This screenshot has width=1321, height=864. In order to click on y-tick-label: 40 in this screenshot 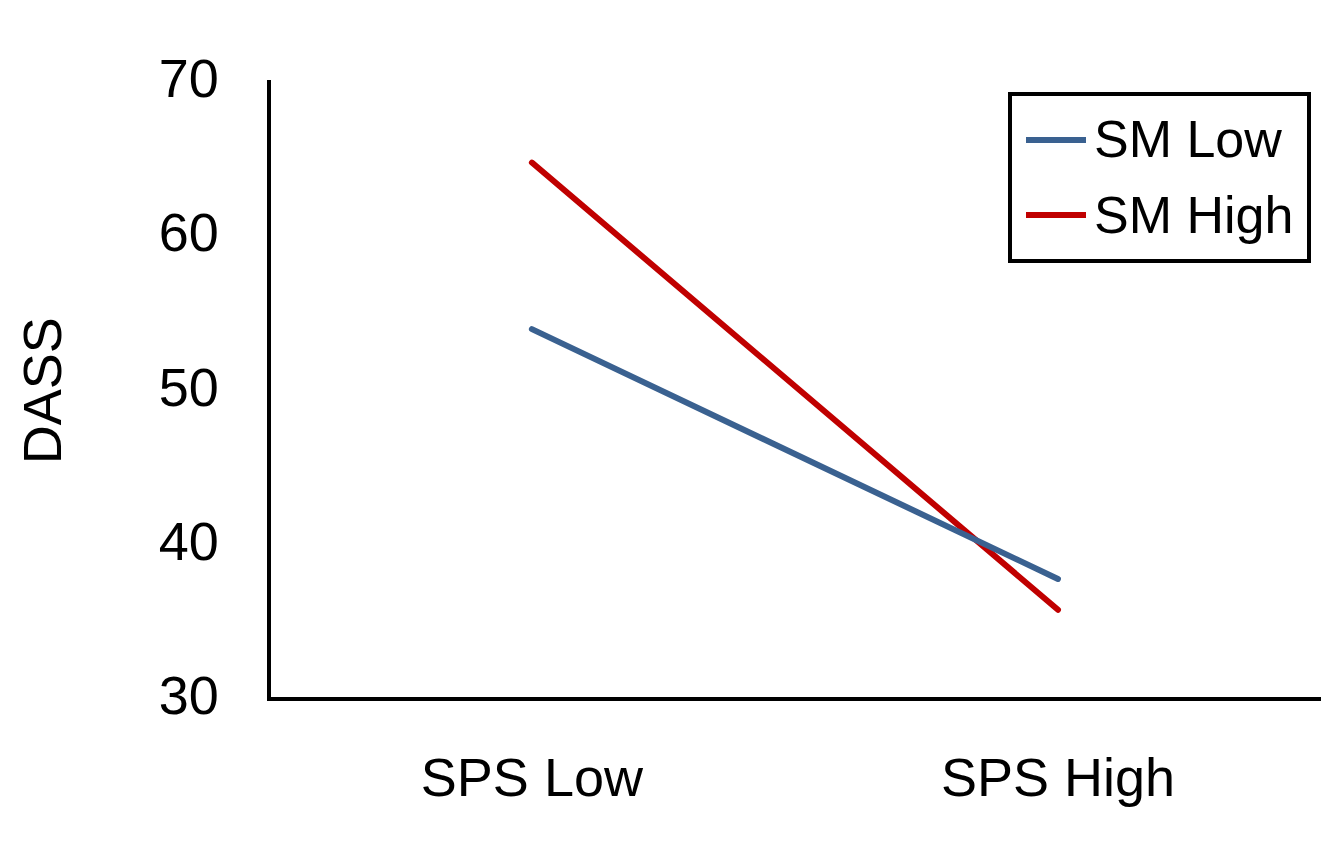, I will do `click(188, 540)`.